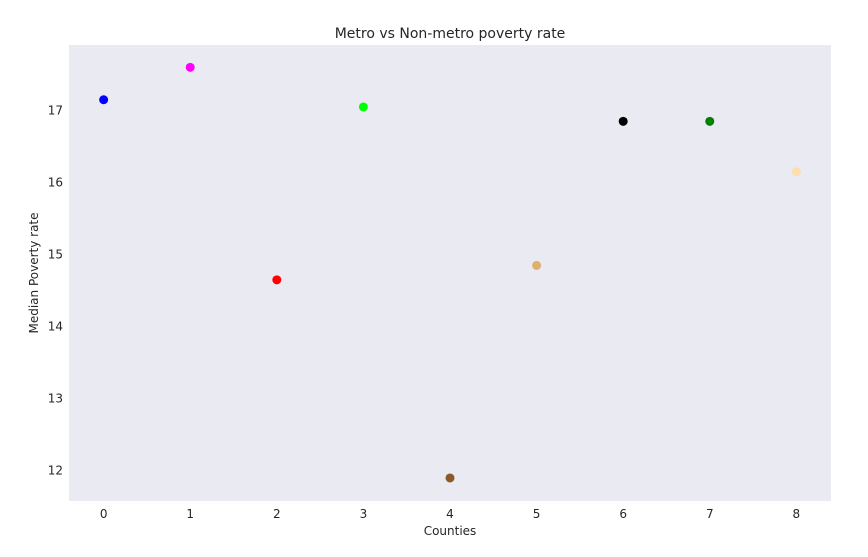 The width and height of the screenshot is (868, 557). I want to click on x-axis-label: Counties, so click(450, 531).